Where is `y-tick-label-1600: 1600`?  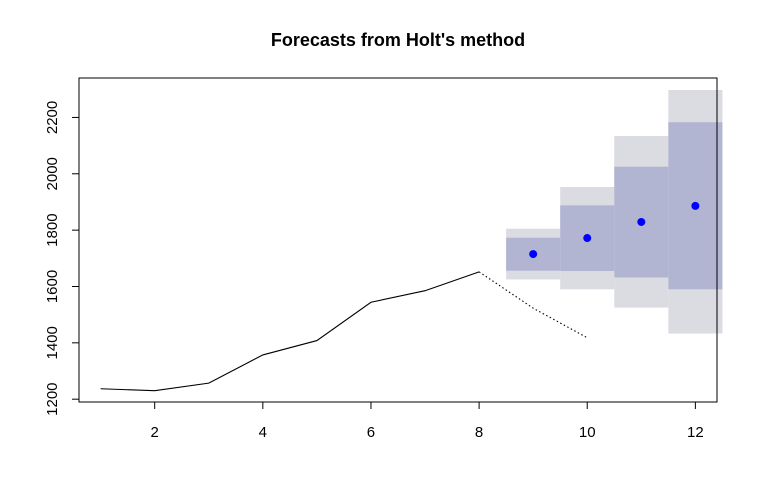 y-tick-label-1600: 1600 is located at coordinates (52, 286).